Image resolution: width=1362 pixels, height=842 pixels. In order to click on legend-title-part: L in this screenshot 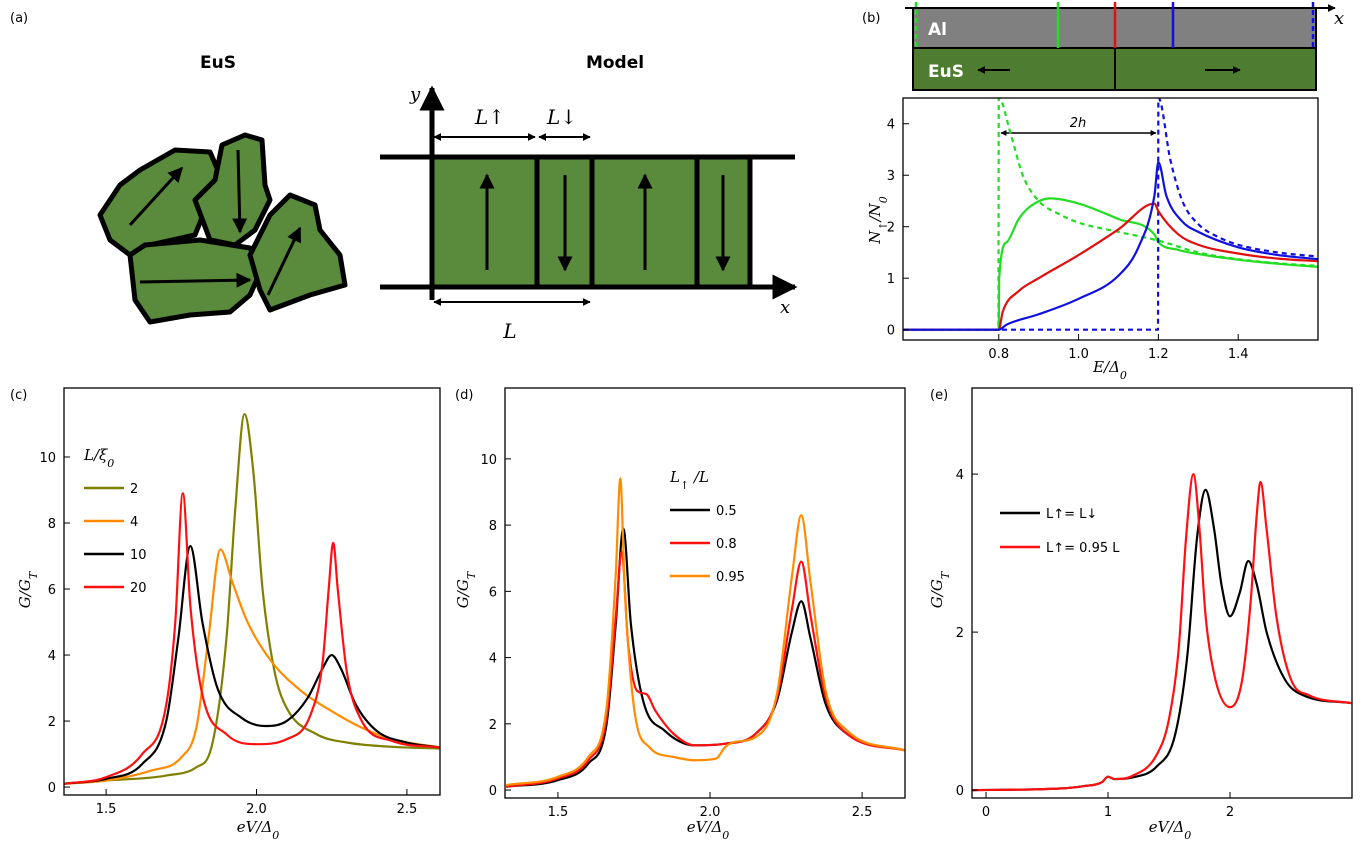, I will do `click(674, 477)`.